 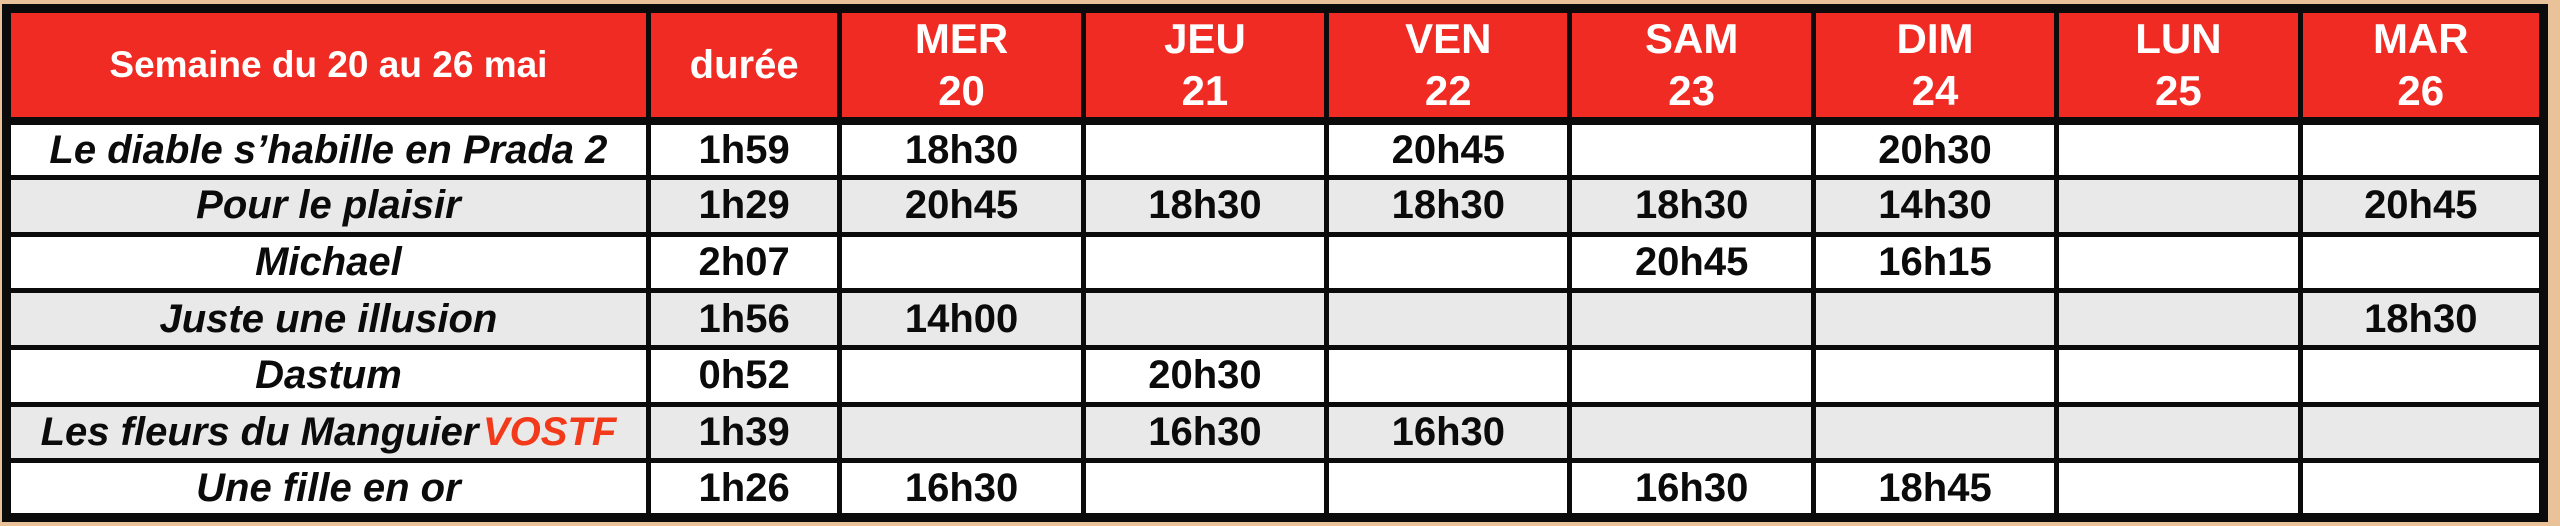 I want to click on day-number: 22, so click(x=1448, y=90).